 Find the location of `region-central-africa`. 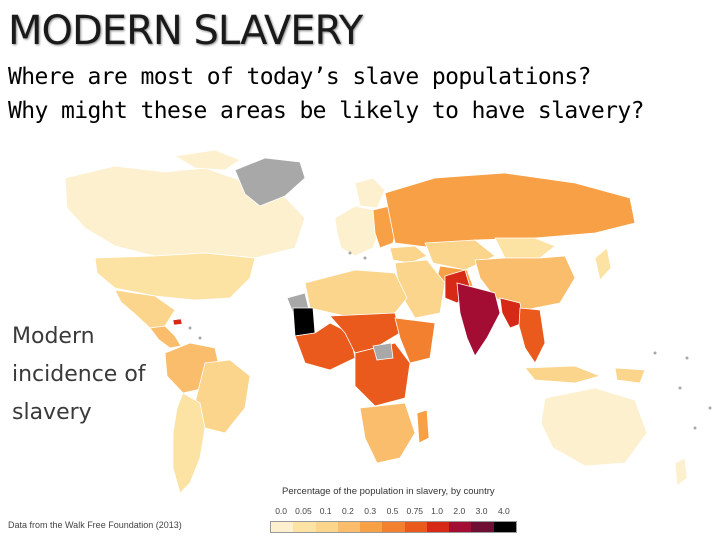

region-central-africa is located at coordinates (382, 374).